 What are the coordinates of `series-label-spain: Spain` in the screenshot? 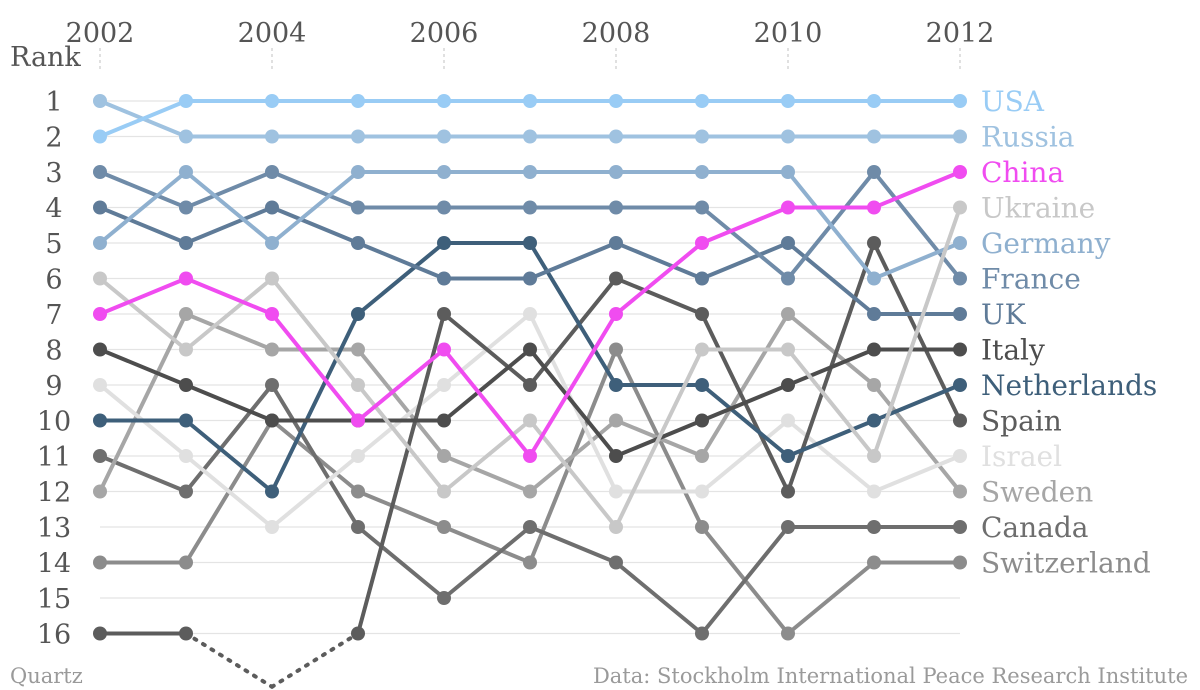 It's located at (1021, 421).